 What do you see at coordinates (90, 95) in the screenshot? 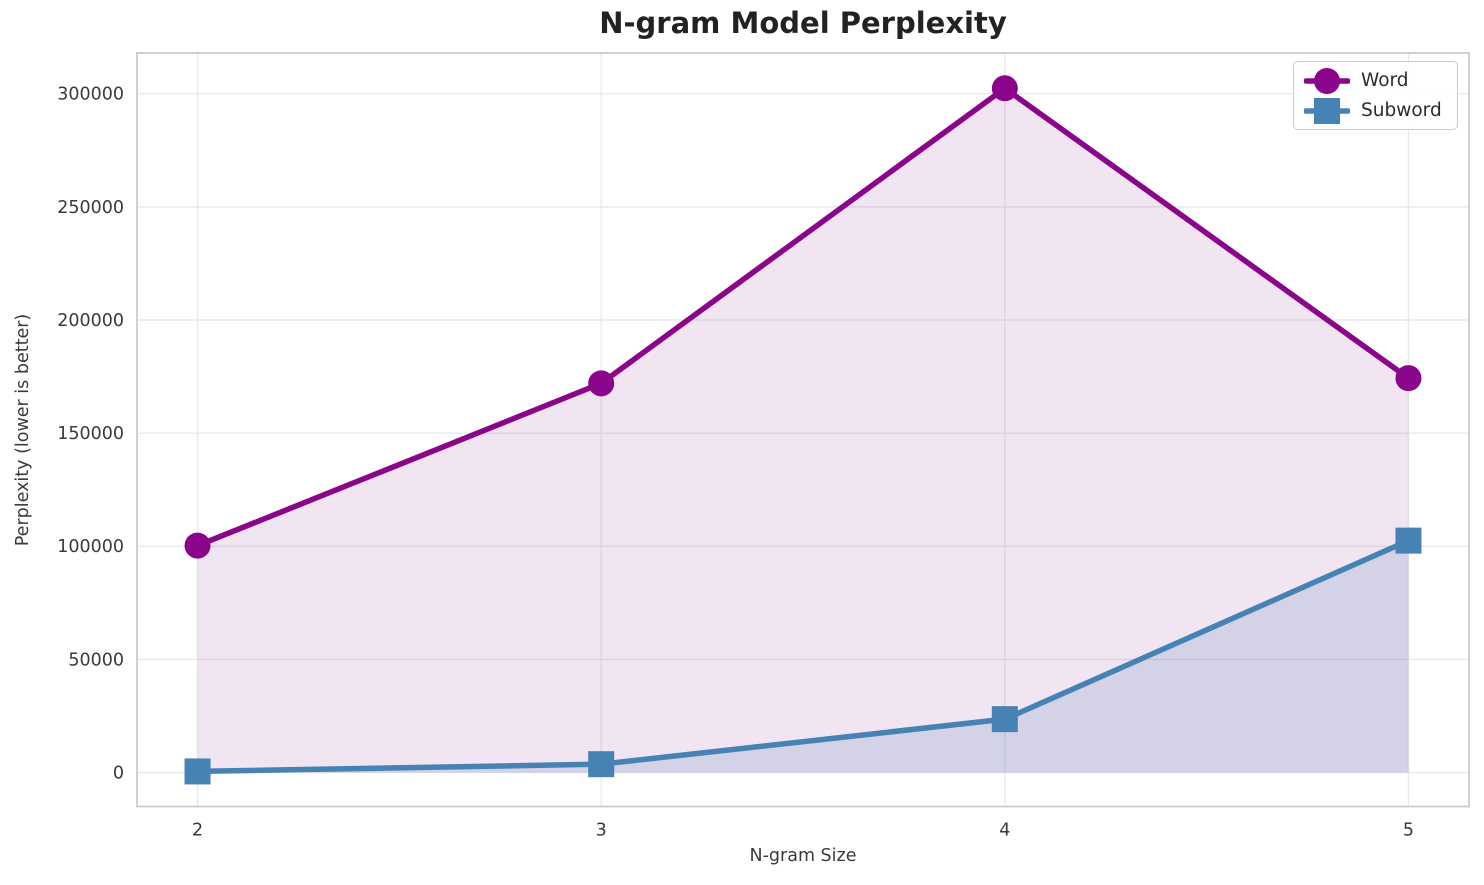
I see `y-tick-label-300000: 300000` at bounding box center [90, 95].